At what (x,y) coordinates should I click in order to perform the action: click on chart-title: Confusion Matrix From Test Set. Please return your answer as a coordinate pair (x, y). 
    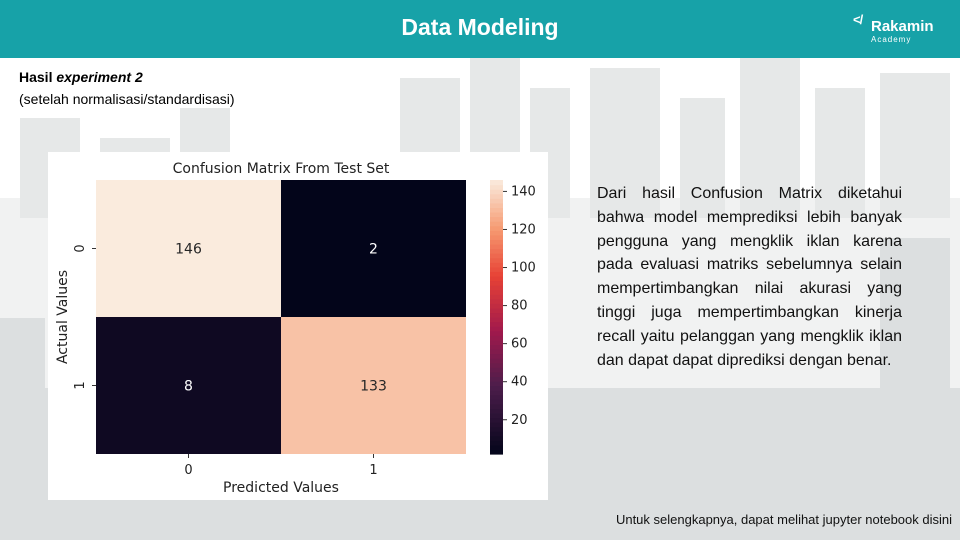
    Looking at the image, I should click on (281, 169).